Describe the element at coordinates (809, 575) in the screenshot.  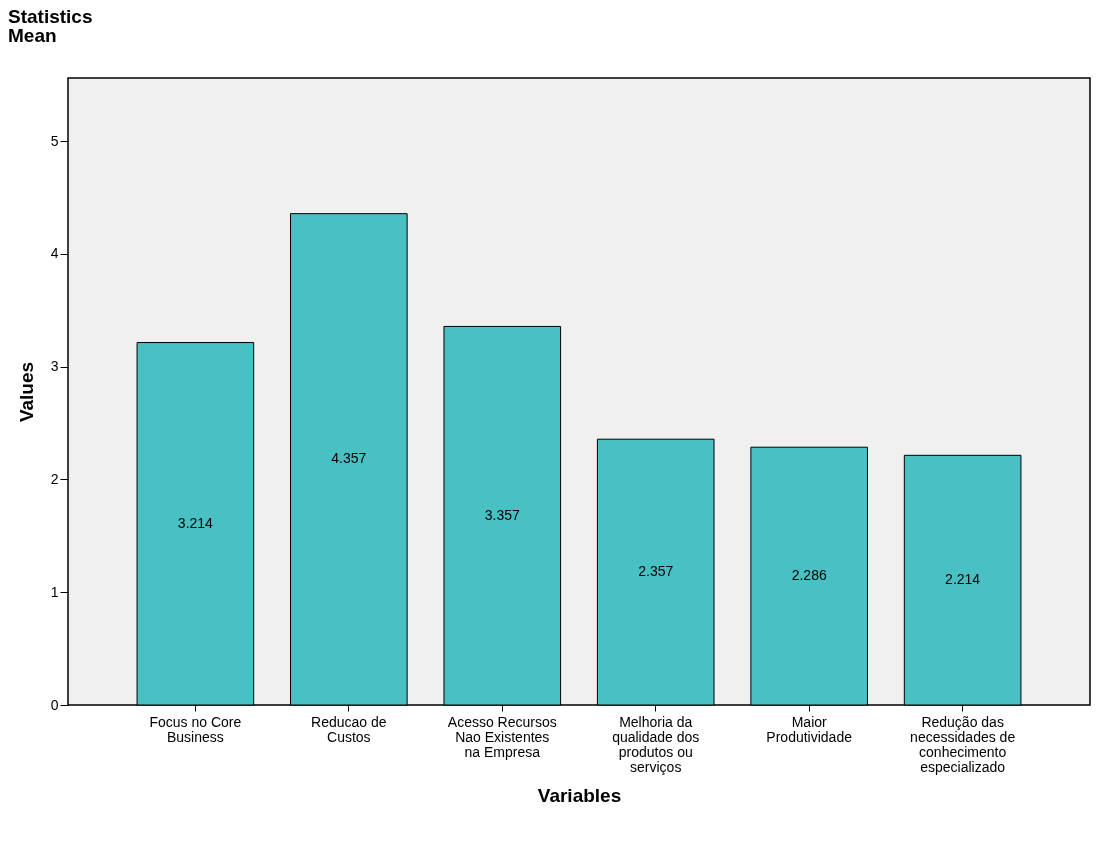
I see `data-label: 2.286` at that location.